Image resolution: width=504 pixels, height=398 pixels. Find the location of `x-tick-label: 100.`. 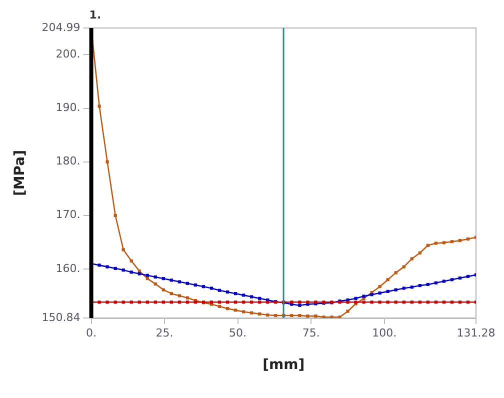

x-tick-label: 100. is located at coordinates (384, 333).